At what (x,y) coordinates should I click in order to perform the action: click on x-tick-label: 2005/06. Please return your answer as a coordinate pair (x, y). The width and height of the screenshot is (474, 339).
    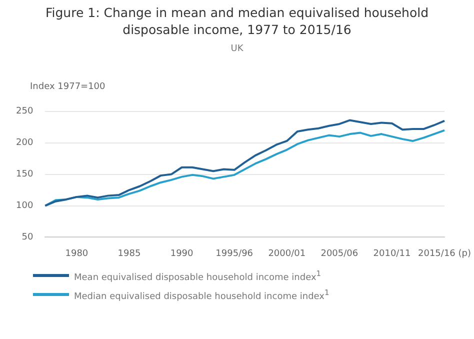
    Looking at the image, I should click on (339, 253).